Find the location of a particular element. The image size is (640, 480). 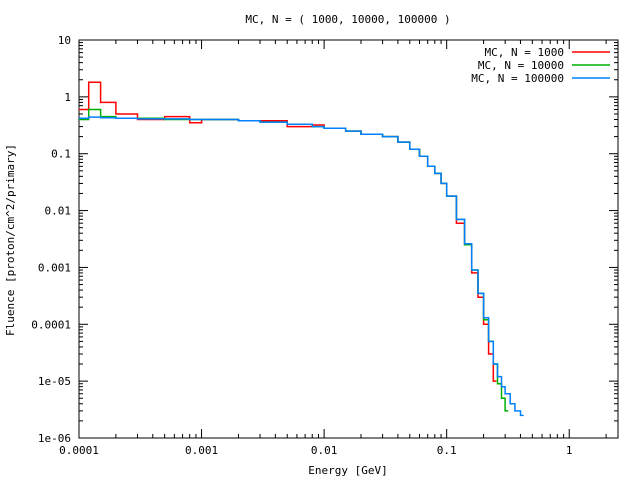

chart-title: MC, N = ( 1000, 10000, 100000 ) is located at coordinates (347, 19).